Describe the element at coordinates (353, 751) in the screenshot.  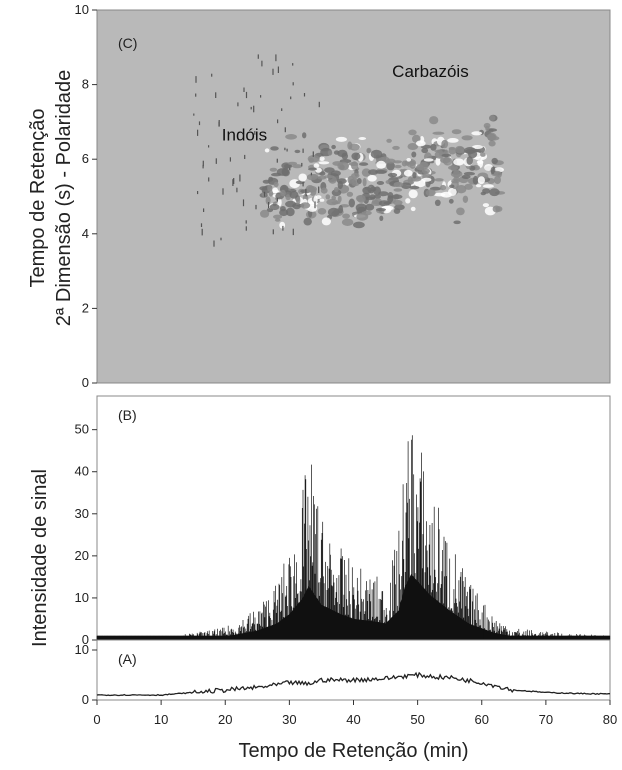
I see `x-axis-title: Tempo de Retenção (min)` at that location.